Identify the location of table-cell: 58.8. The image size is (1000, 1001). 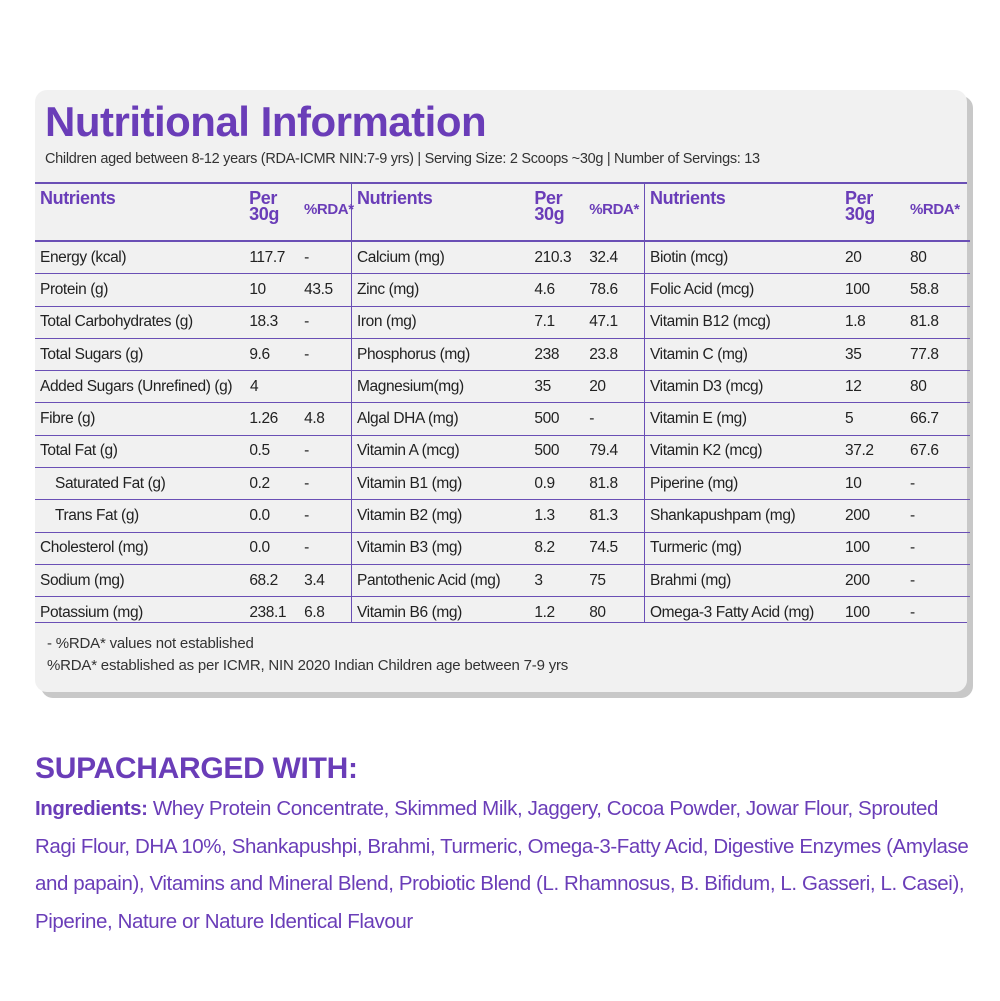
(924, 289).